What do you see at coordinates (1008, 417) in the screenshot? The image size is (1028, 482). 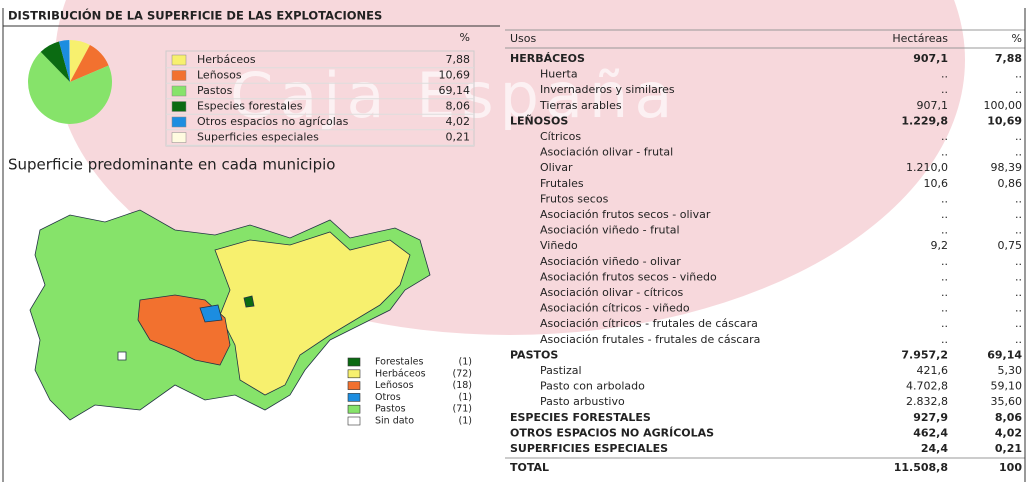 I see `group-pct: 8,06` at bounding box center [1008, 417].